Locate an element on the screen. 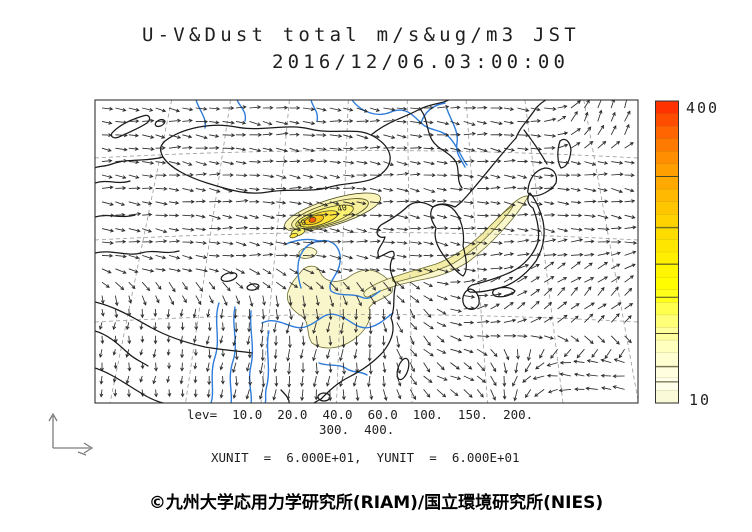 The width and height of the screenshot is (752, 532). colorbar-min-label: 10 is located at coordinates (700, 400).